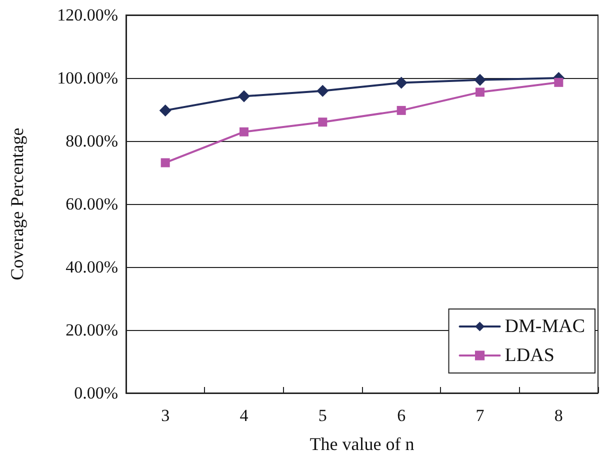 The width and height of the screenshot is (603, 458). What do you see at coordinates (244, 415) in the screenshot?
I see `x-tick-label: 4` at bounding box center [244, 415].